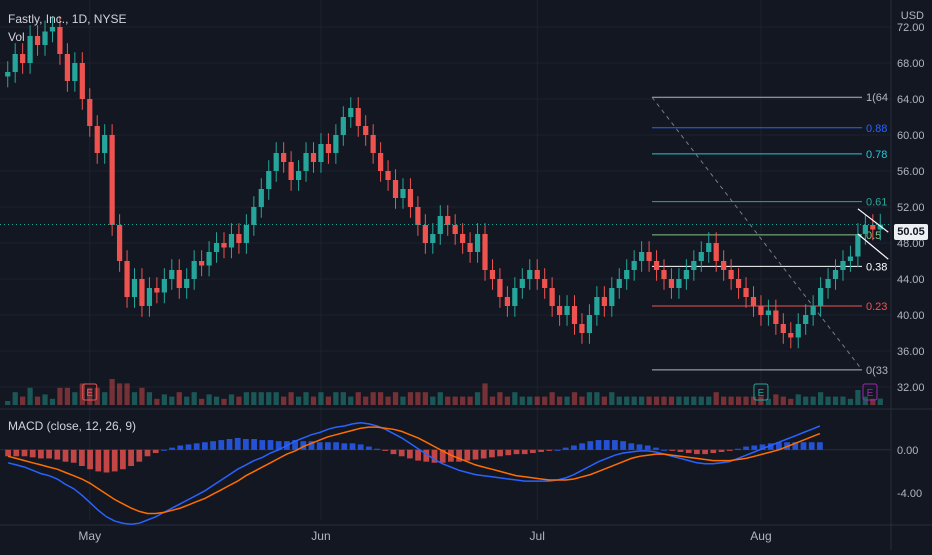 The width and height of the screenshot is (932, 555). What do you see at coordinates (873, 236) in the screenshot?
I see `fib-level-label: 0.5` at bounding box center [873, 236].